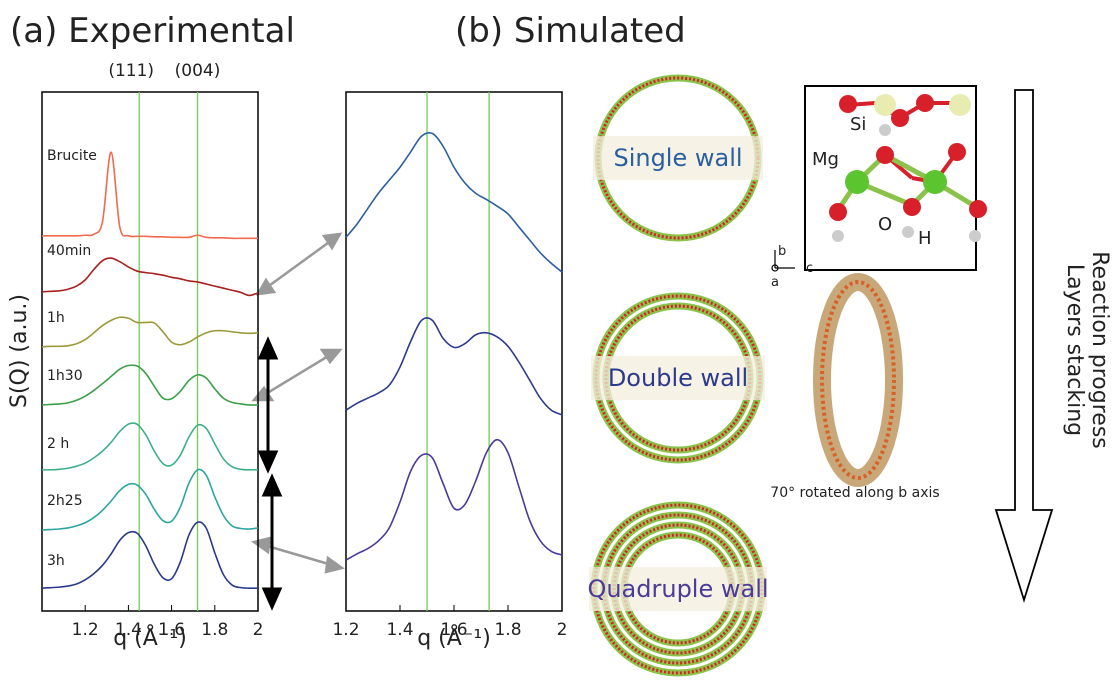 The image size is (1116, 681). What do you see at coordinates (152, 31) in the screenshot?
I see `panel-title: (a) Experimental` at bounding box center [152, 31].